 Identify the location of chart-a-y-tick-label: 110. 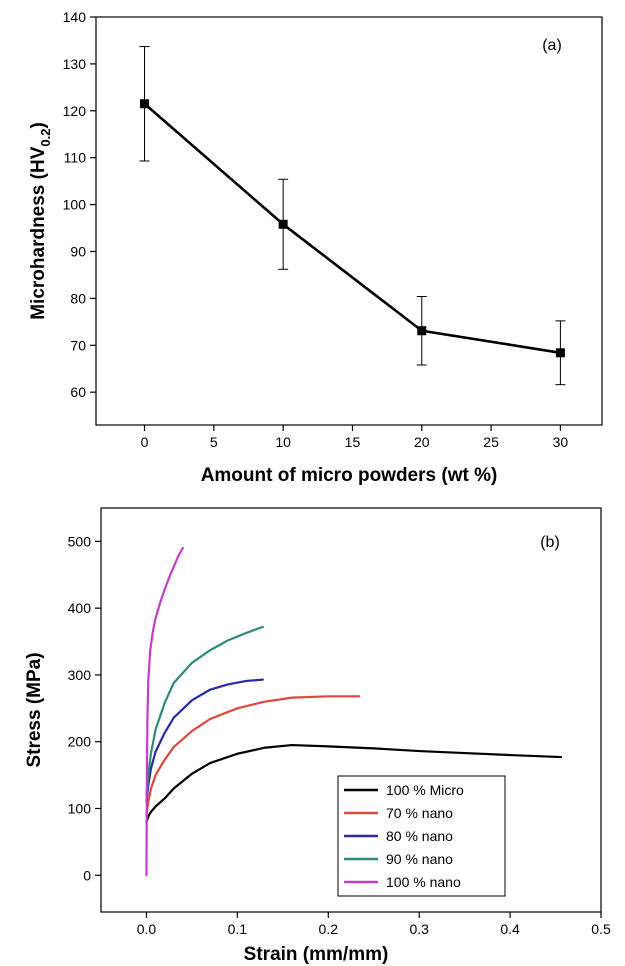
(75, 158).